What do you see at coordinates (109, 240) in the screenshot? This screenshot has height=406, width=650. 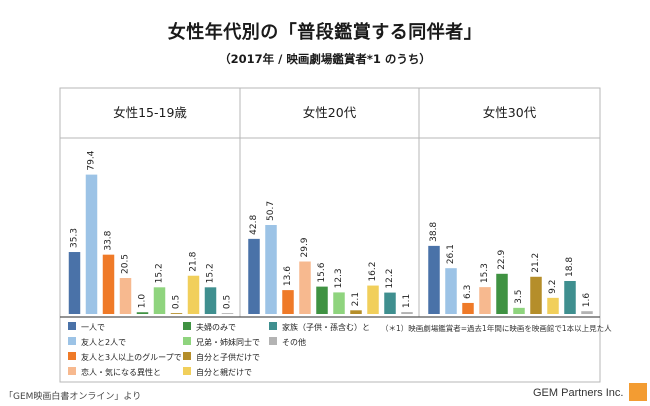 I see `data-label: 33.8` at bounding box center [109, 240].